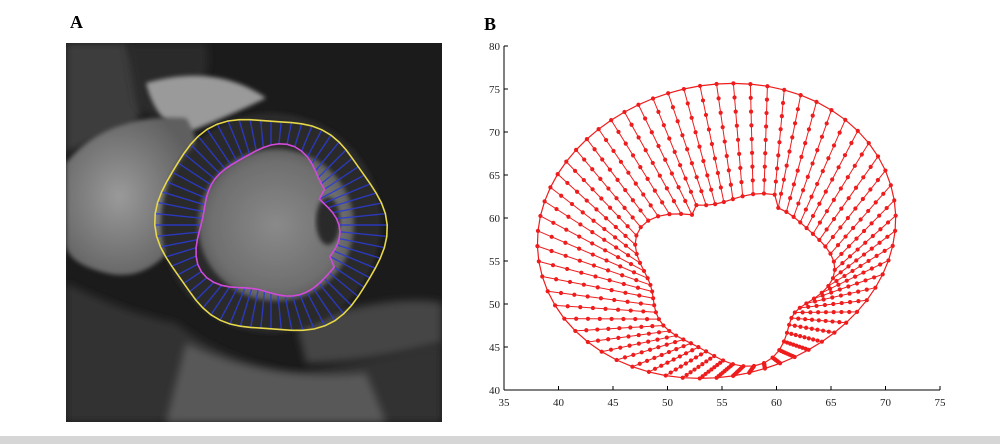 The width and height of the screenshot is (1000, 444). What do you see at coordinates (941, 403) in the screenshot?
I see `x-tick-label: 75` at bounding box center [941, 403].